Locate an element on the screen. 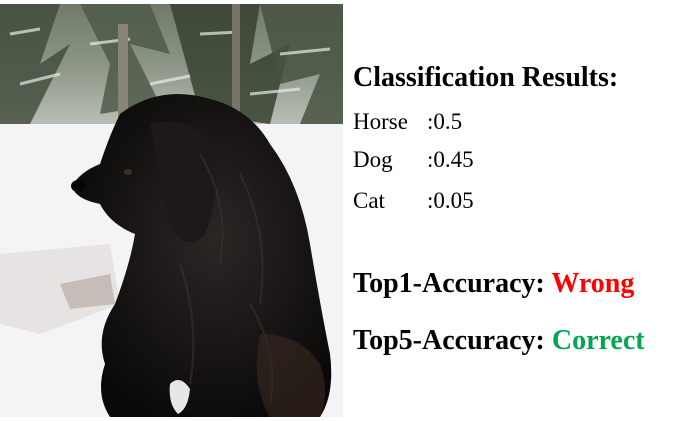  result-row-cat: Cat :0.05 is located at coordinates (413, 201).